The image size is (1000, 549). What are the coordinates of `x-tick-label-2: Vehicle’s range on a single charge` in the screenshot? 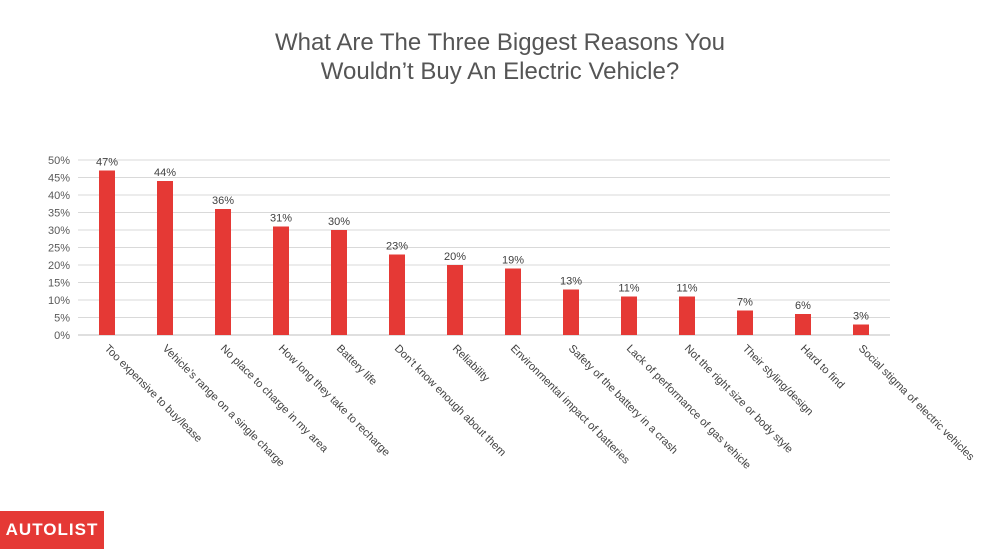 It's located at (223, 406).